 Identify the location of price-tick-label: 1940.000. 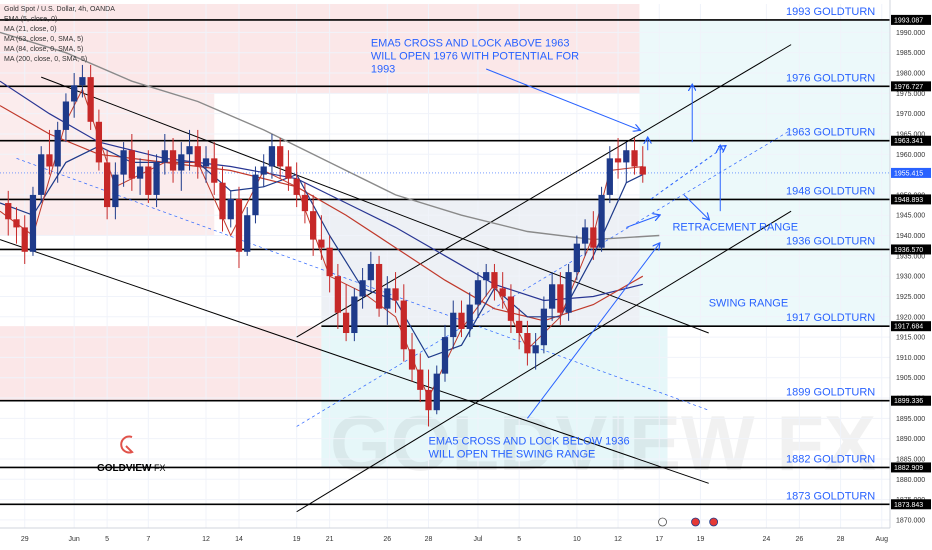
(910, 236).